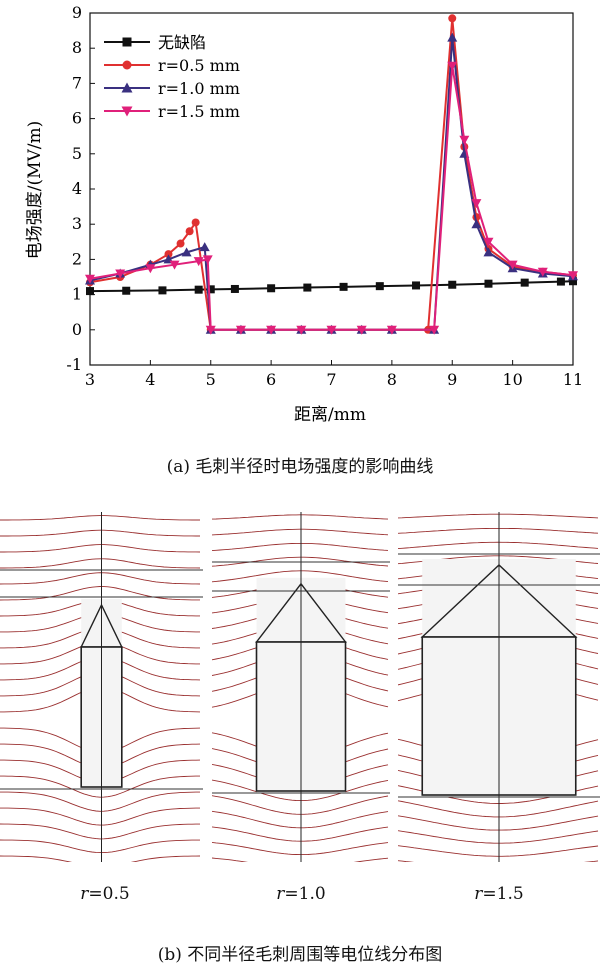 The image size is (600, 966). Describe the element at coordinates (77, 153) in the screenshot. I see `y-tick-label: 5` at that location.